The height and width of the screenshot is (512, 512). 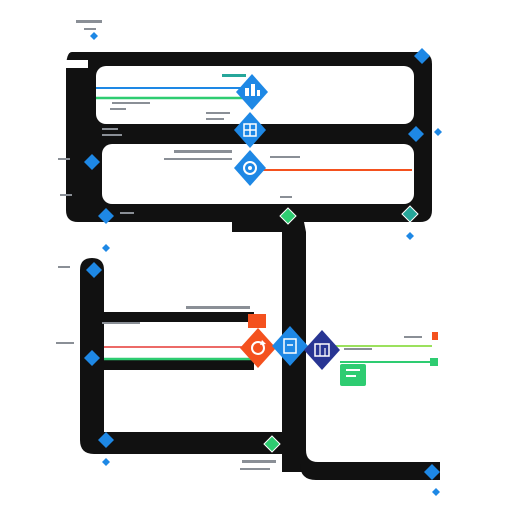 I want to click on lower-inner-bar, so click(x=179, y=317).